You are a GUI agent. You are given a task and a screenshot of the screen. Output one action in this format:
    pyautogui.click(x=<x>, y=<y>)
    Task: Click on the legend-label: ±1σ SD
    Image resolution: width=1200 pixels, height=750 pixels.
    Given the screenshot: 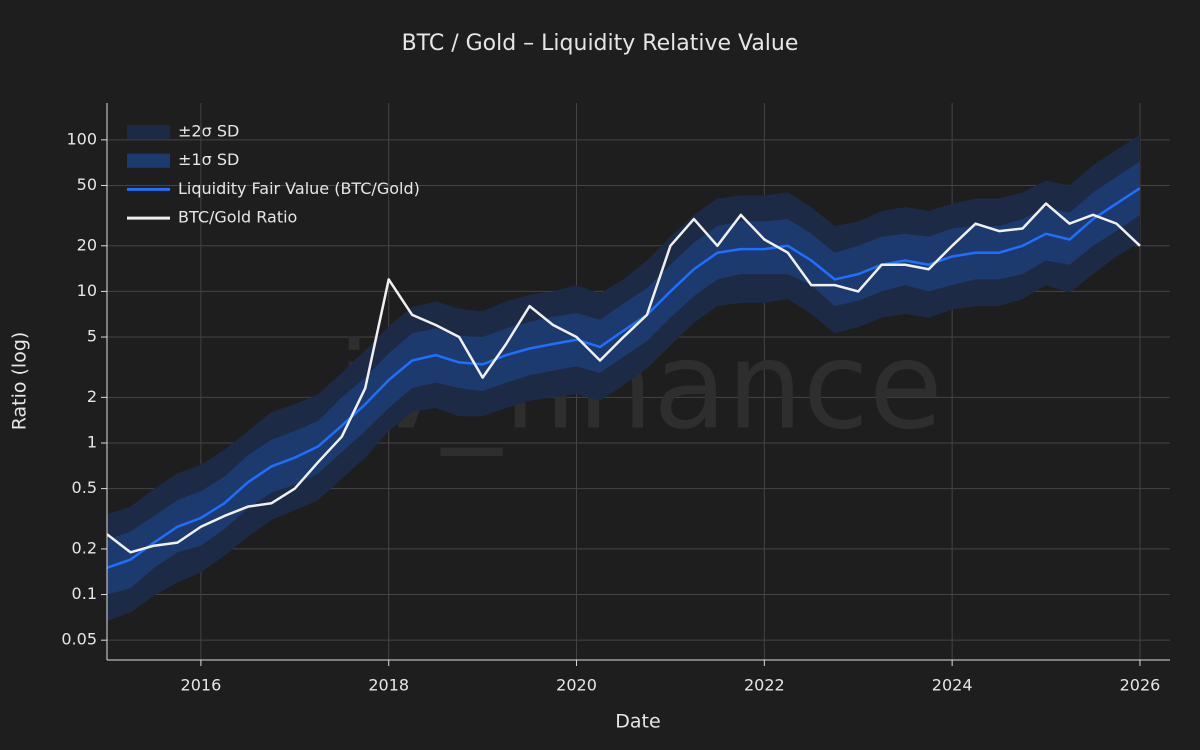 What is the action you would take?
    pyautogui.click(x=208, y=159)
    